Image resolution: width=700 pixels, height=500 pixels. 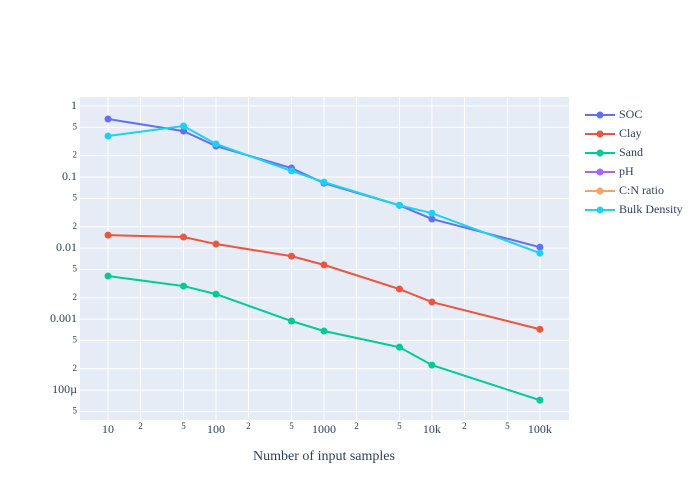 I want to click on legend-label: C:N ratio, so click(x=641, y=190).